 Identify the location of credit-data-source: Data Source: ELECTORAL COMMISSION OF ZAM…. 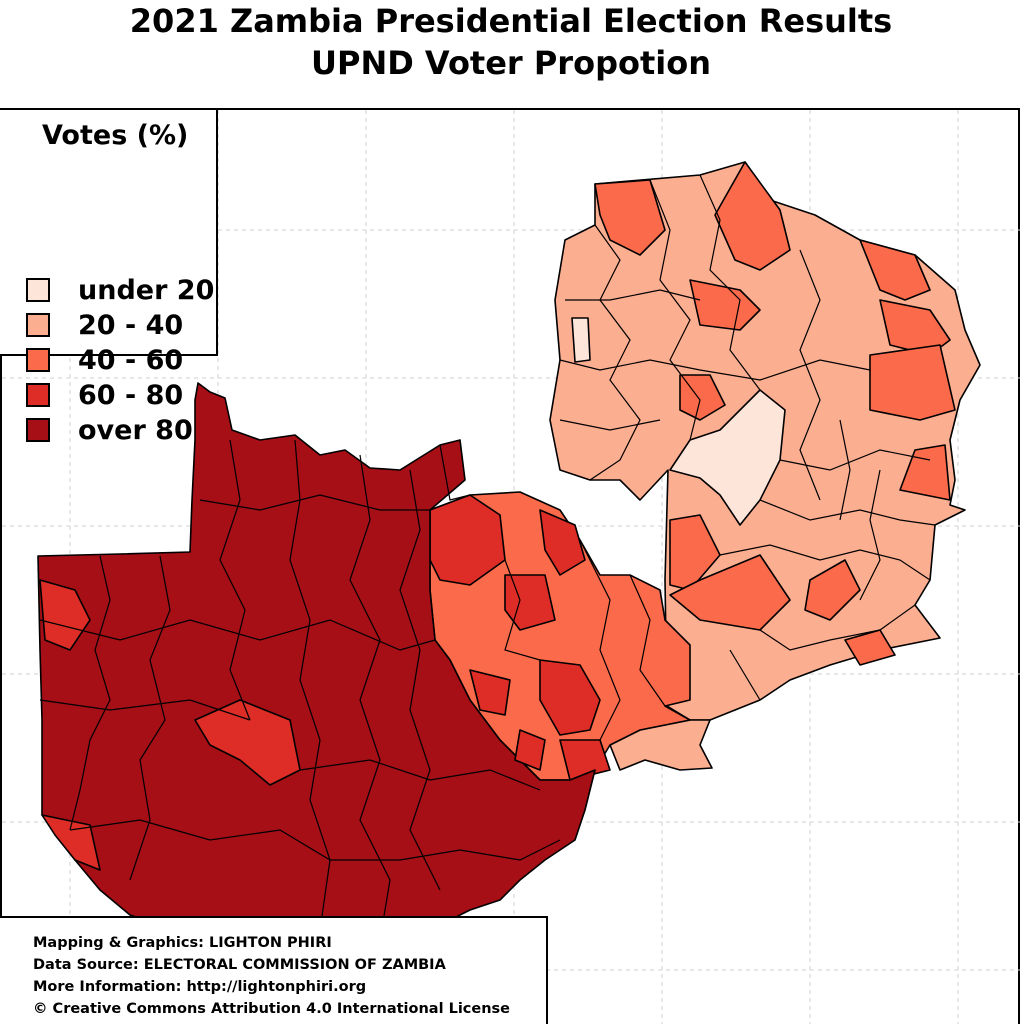
(239, 965).